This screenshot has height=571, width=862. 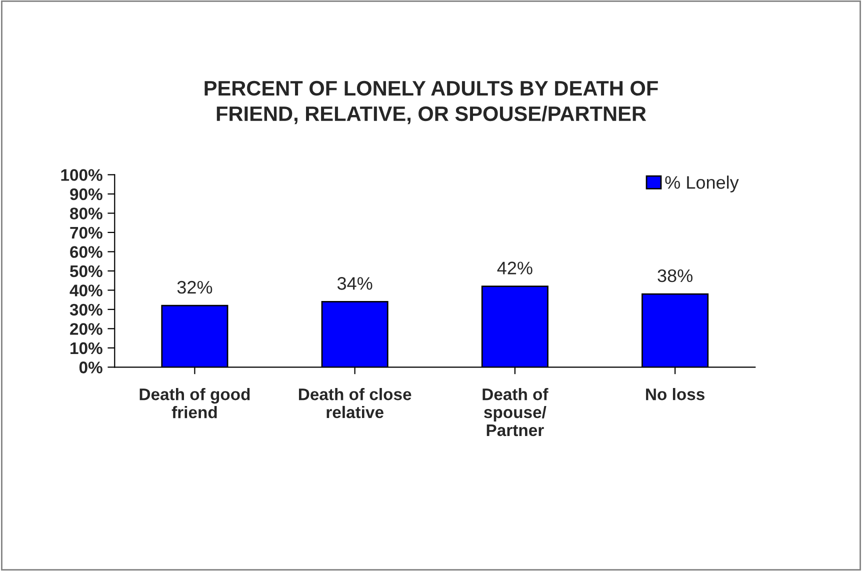 I want to click on y-tick-label: 60%, so click(x=86, y=252).